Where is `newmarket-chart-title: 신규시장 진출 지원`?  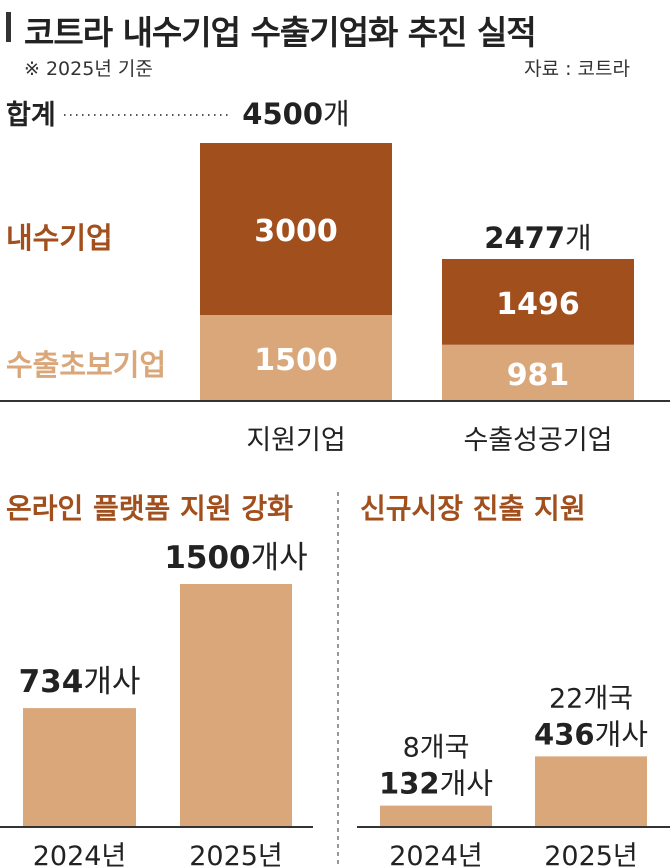 newmarket-chart-title: 신규시장 진출 지원 is located at coordinates (473, 508).